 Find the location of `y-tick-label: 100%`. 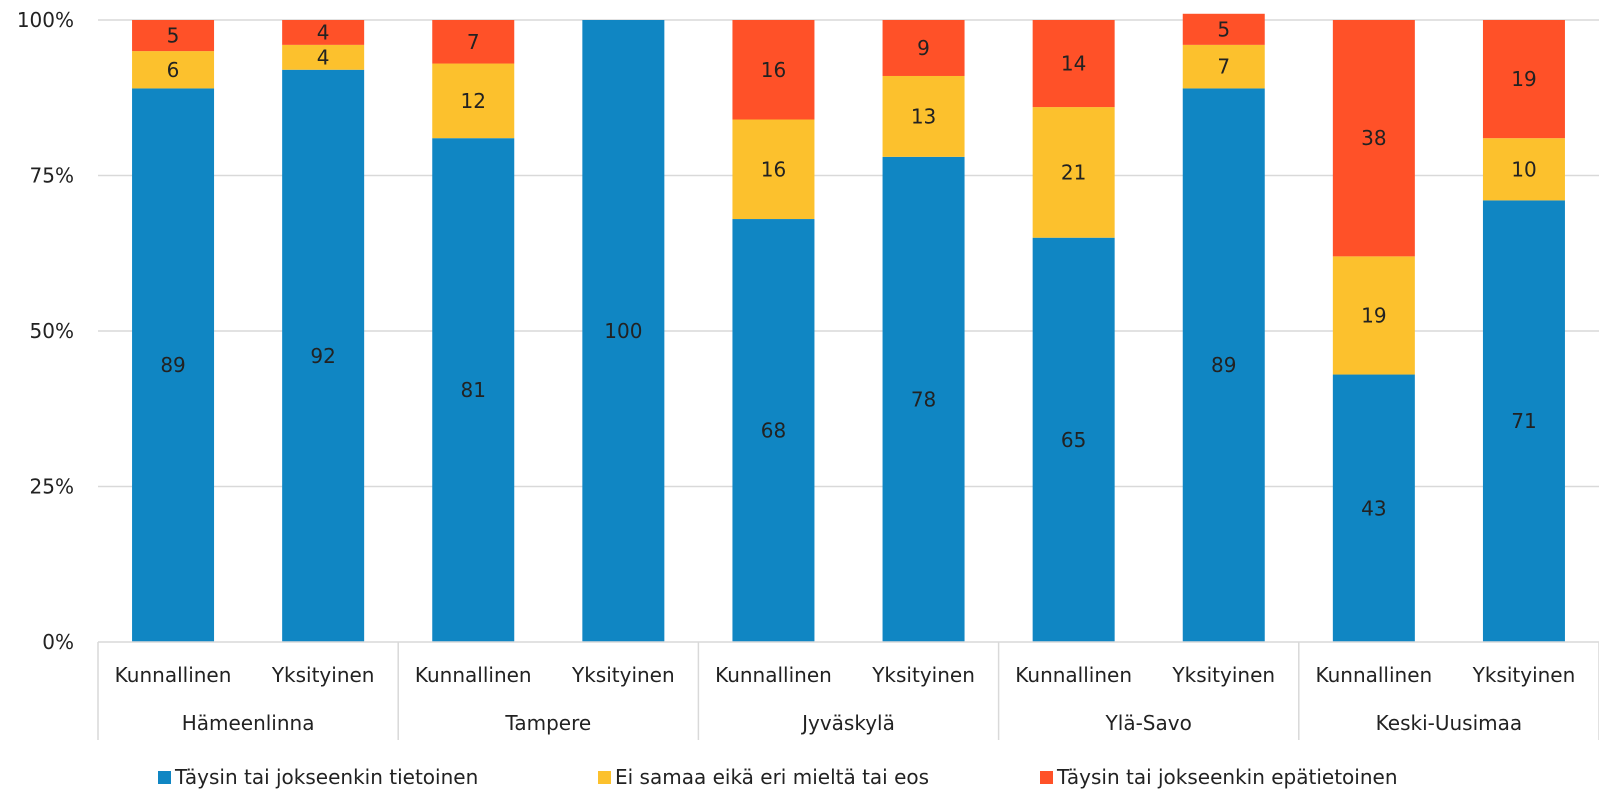

y-tick-label: 100% is located at coordinates (45, 20).